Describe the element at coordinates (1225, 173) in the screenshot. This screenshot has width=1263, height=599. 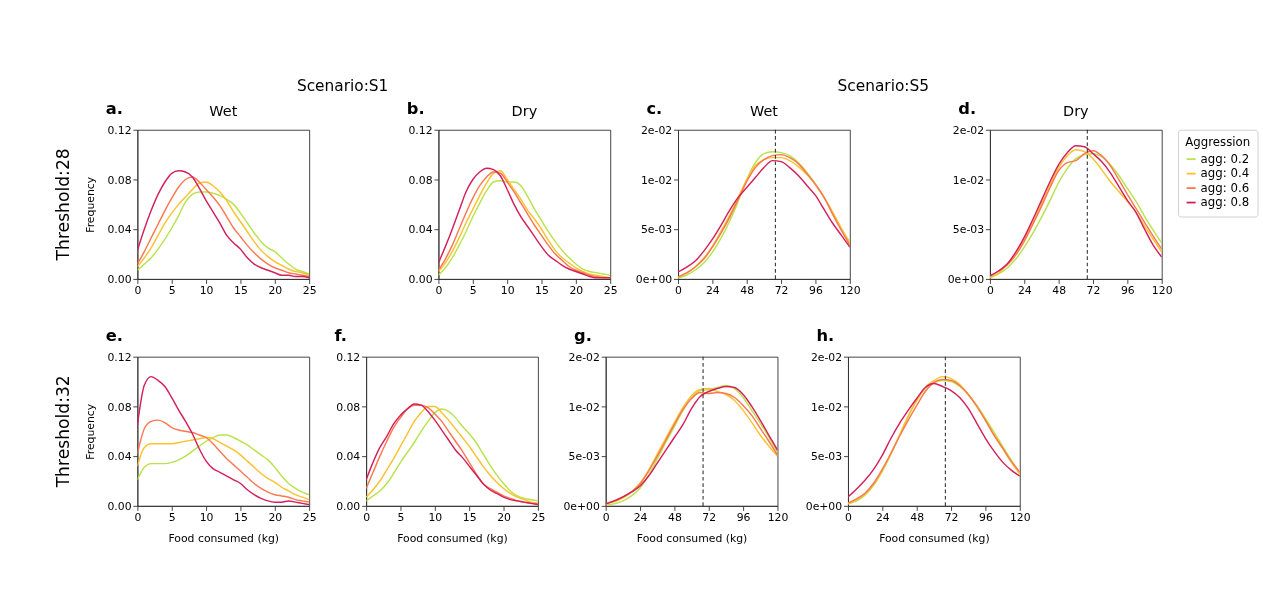
I see `legend-label: agg: 0.4` at that location.